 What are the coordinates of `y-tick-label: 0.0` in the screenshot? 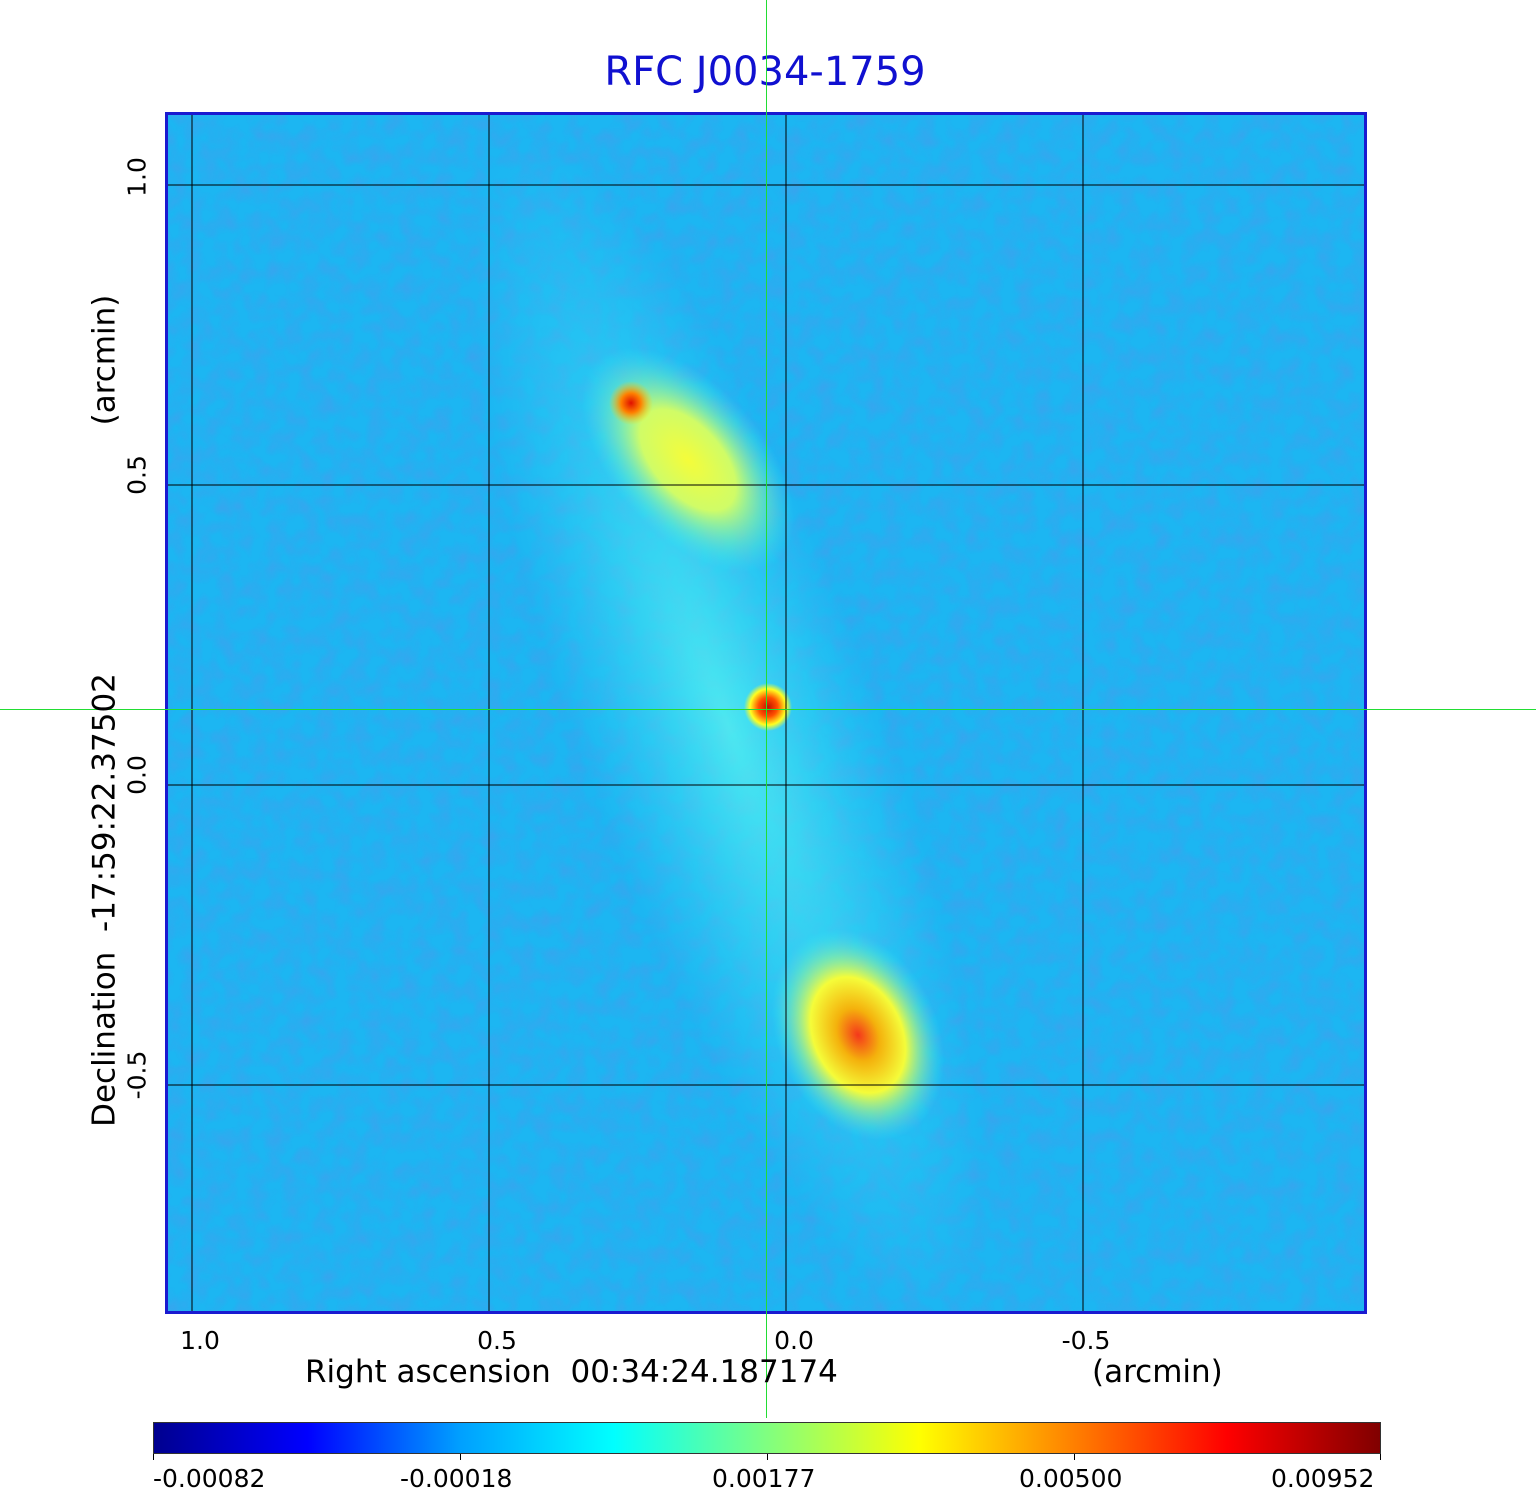 It's located at (137, 775).